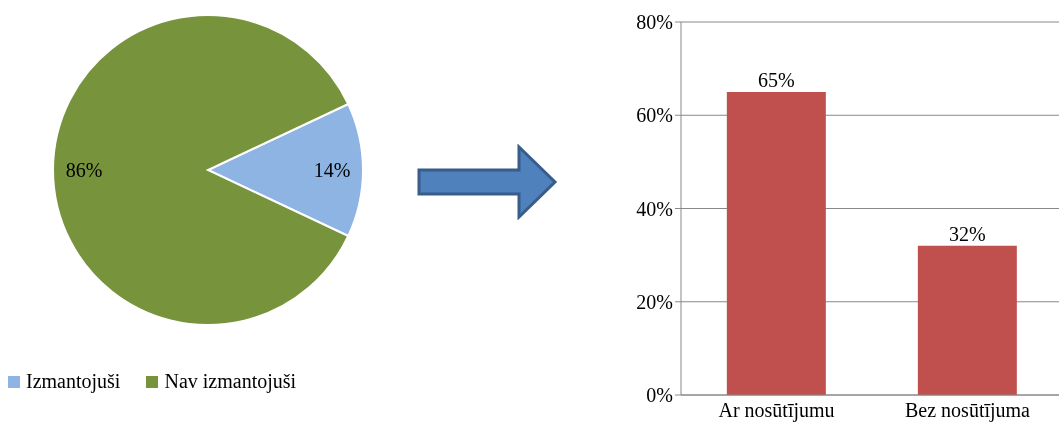 The height and width of the screenshot is (435, 1059). What do you see at coordinates (659, 395) in the screenshot?
I see `y-tick-label: 0%` at bounding box center [659, 395].